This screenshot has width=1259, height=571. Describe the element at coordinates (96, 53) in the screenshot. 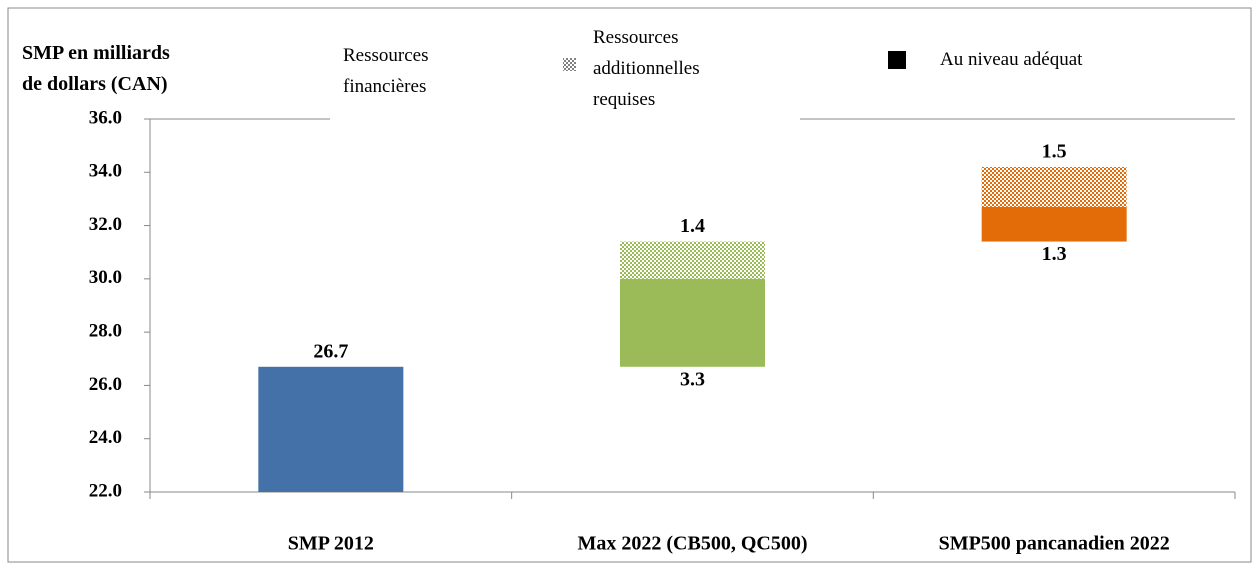

I see `y-axis-title: SMP en milliards` at that location.